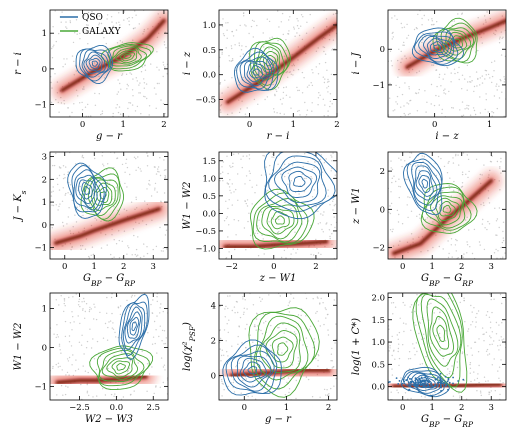 The image size is (512, 427). What do you see at coordinates (82, 125) in the screenshot?
I see `x-tick-label: 0` at bounding box center [82, 125].